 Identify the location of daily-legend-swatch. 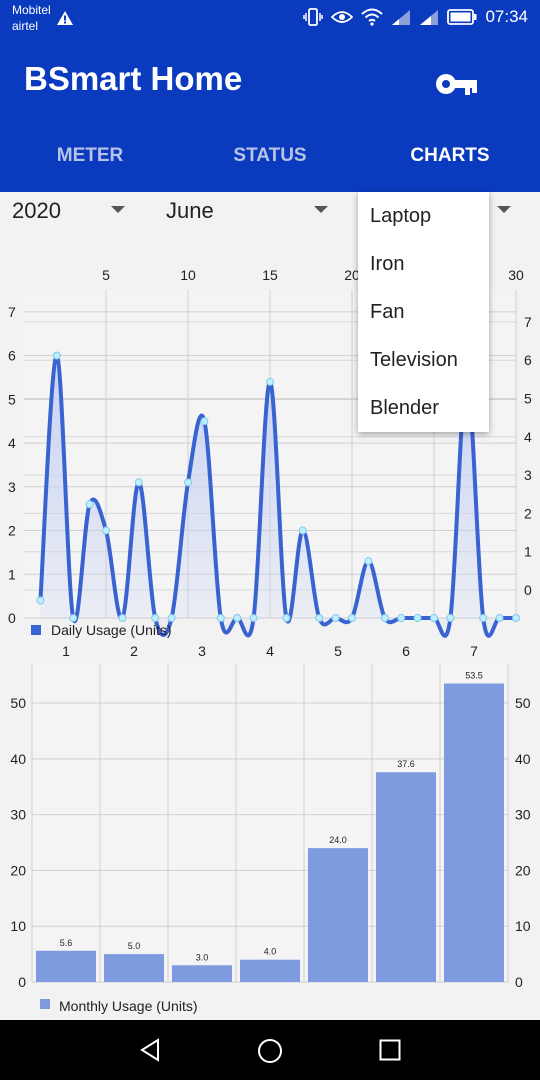
(36, 630).